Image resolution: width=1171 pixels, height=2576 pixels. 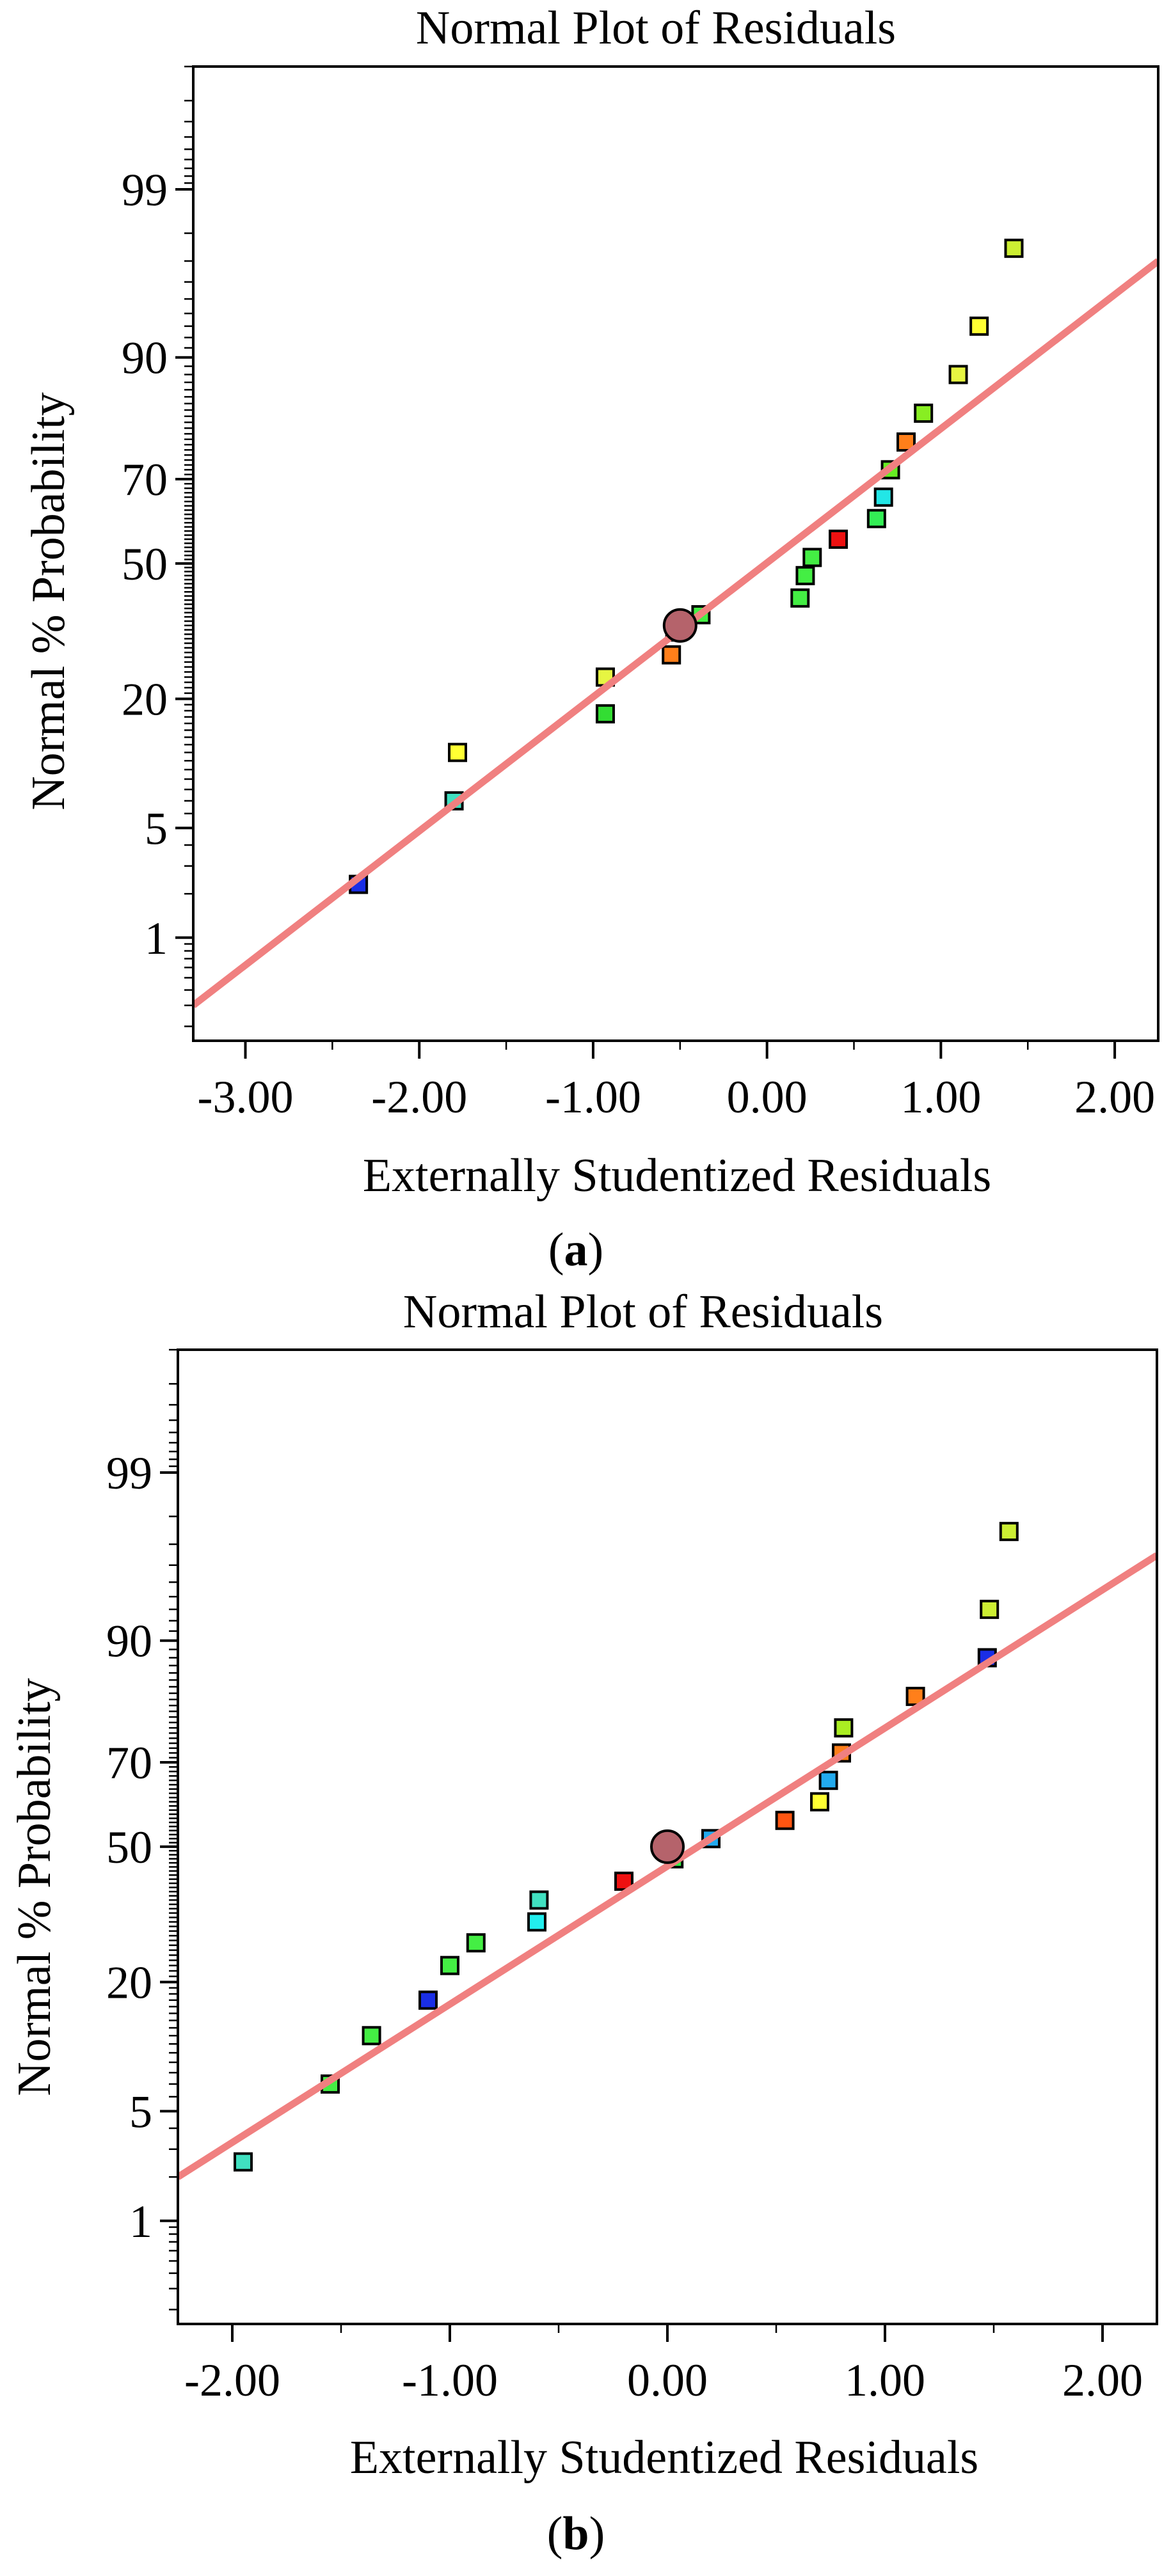 I want to click on caption-letter: a, so click(x=576, y=1250).